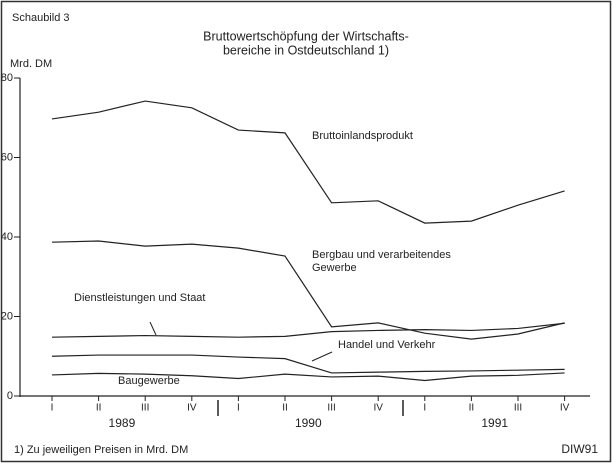  I want to click on series-label: Bruttoinlandsprodukt, so click(362, 136).